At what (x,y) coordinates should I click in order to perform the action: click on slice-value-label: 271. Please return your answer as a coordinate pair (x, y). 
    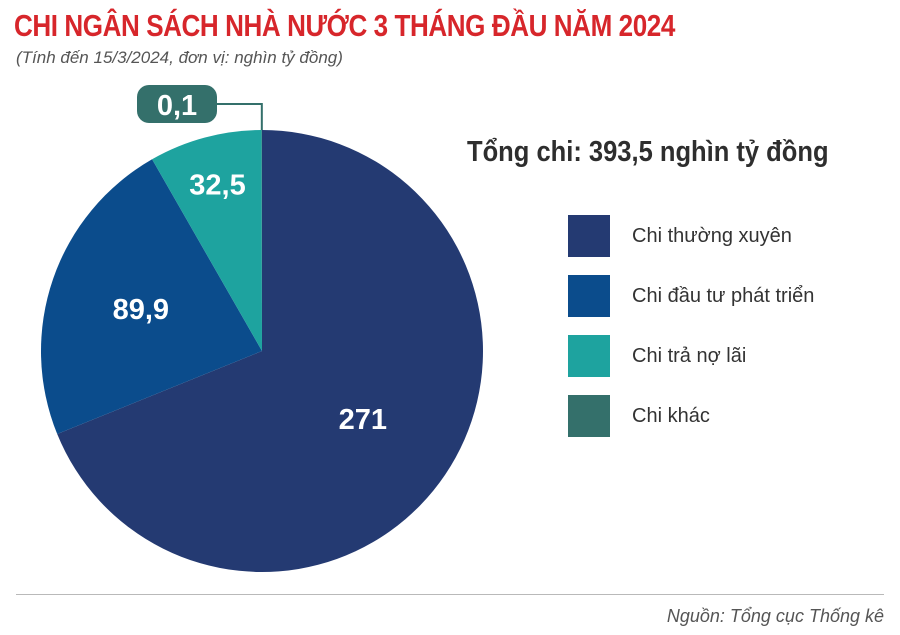
    Looking at the image, I should click on (363, 420).